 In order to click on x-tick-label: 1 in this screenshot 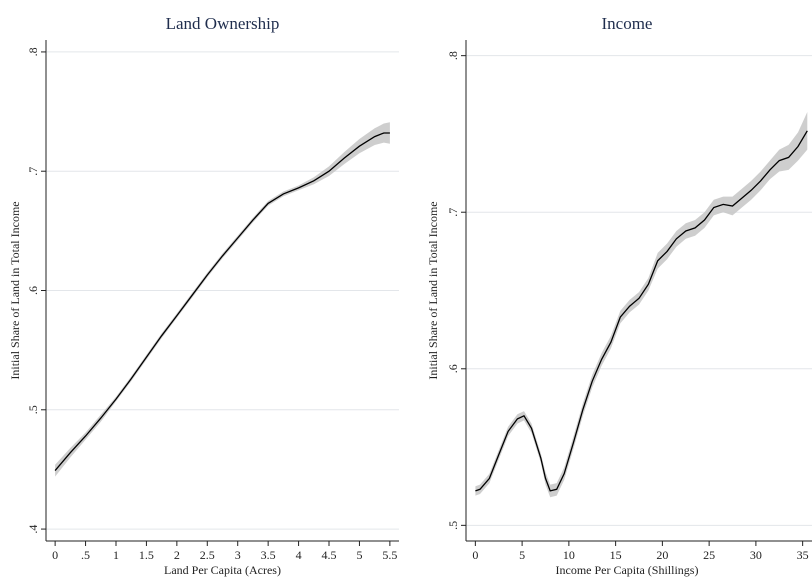, I will do `click(116, 555)`.